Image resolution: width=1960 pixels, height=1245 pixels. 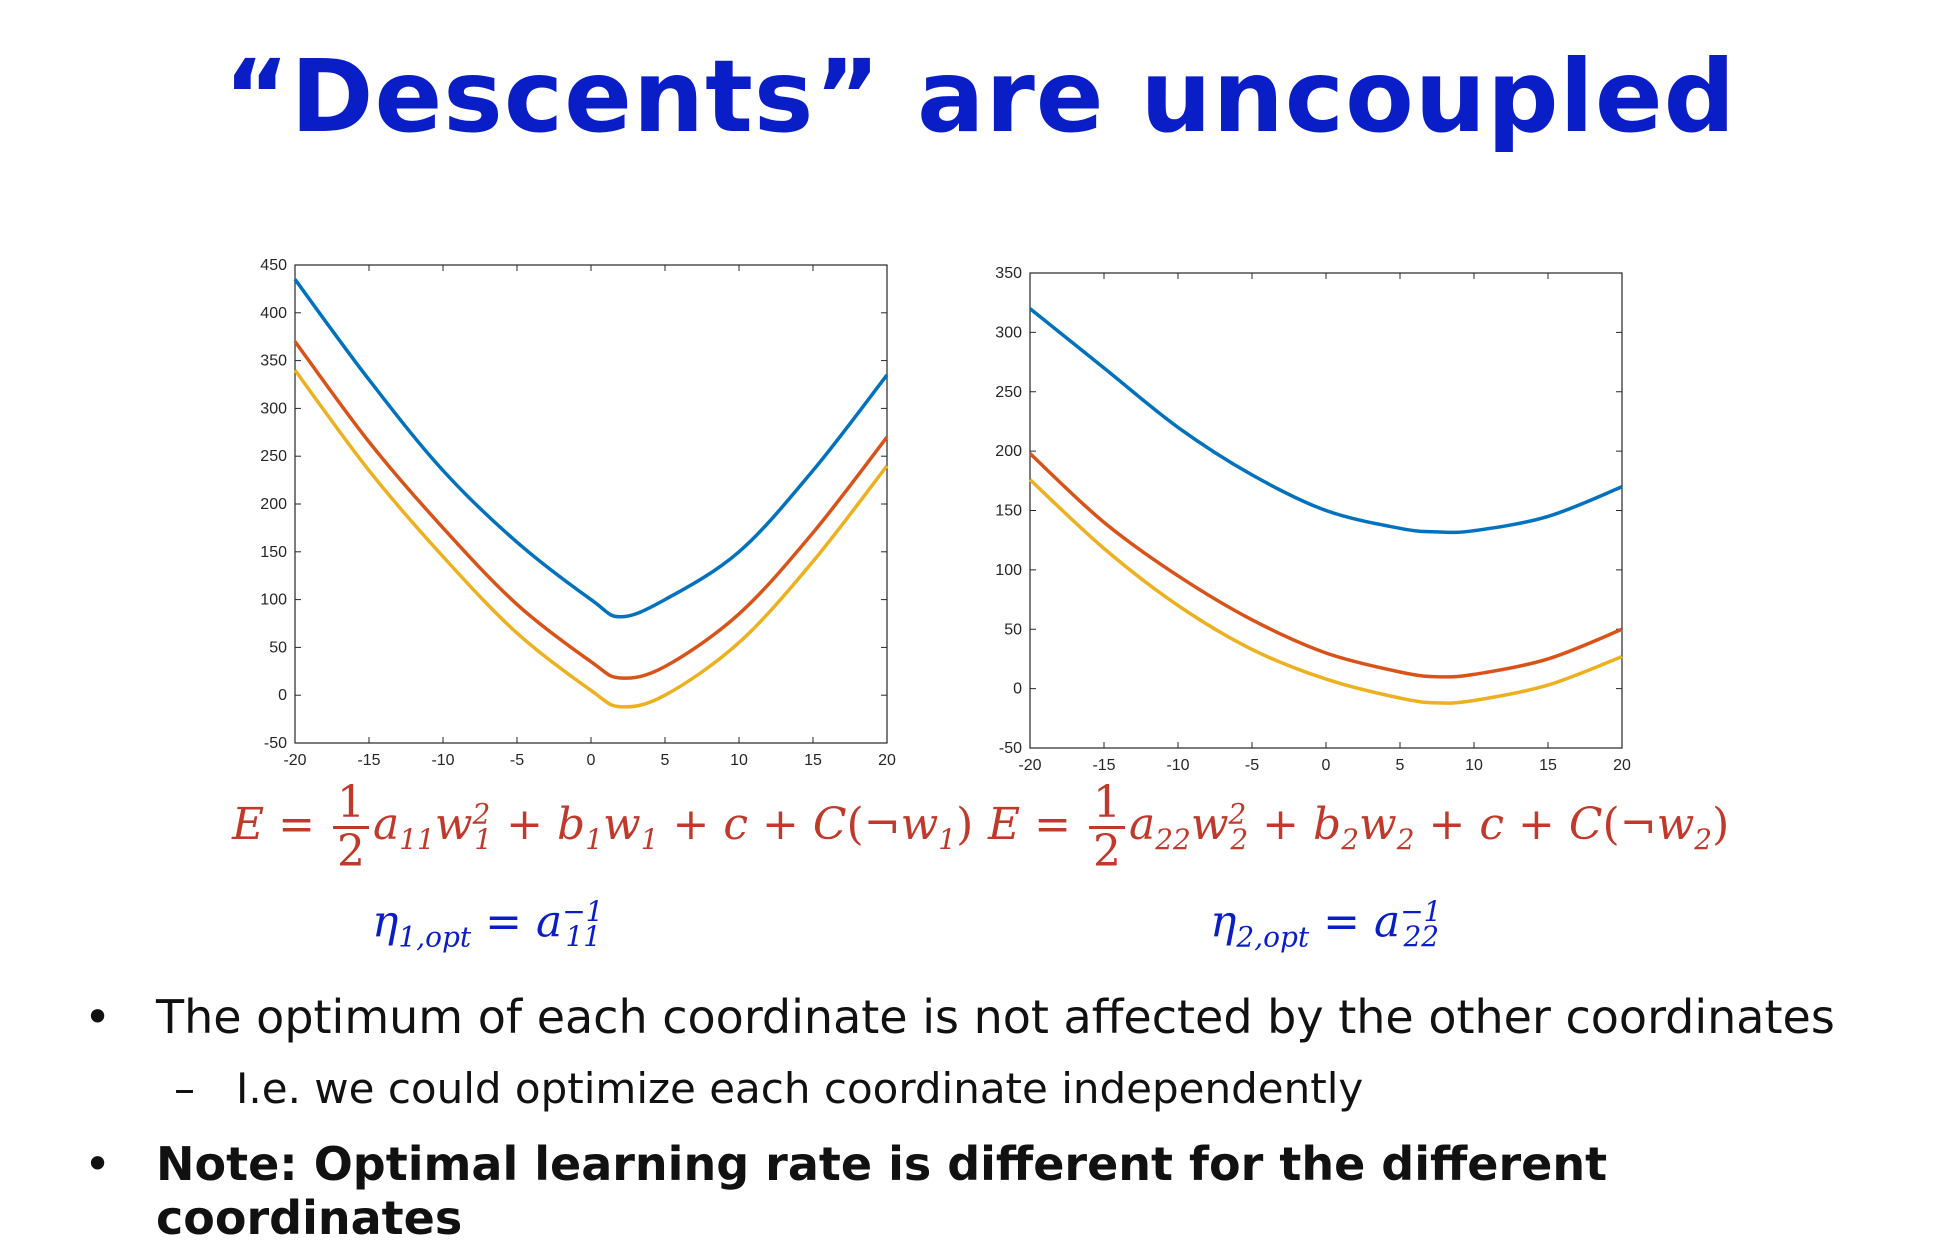 I want to click on y-tick-label: 450, so click(x=273, y=265).